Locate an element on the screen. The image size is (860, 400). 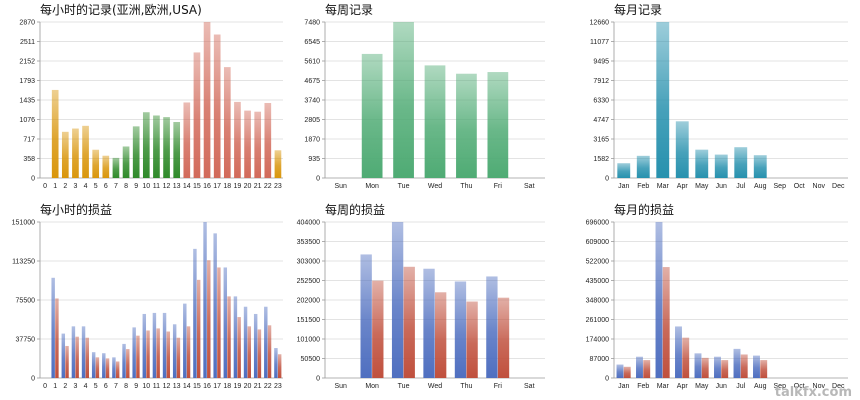
x-tick-label: Jan is located at coordinates (623, 186).